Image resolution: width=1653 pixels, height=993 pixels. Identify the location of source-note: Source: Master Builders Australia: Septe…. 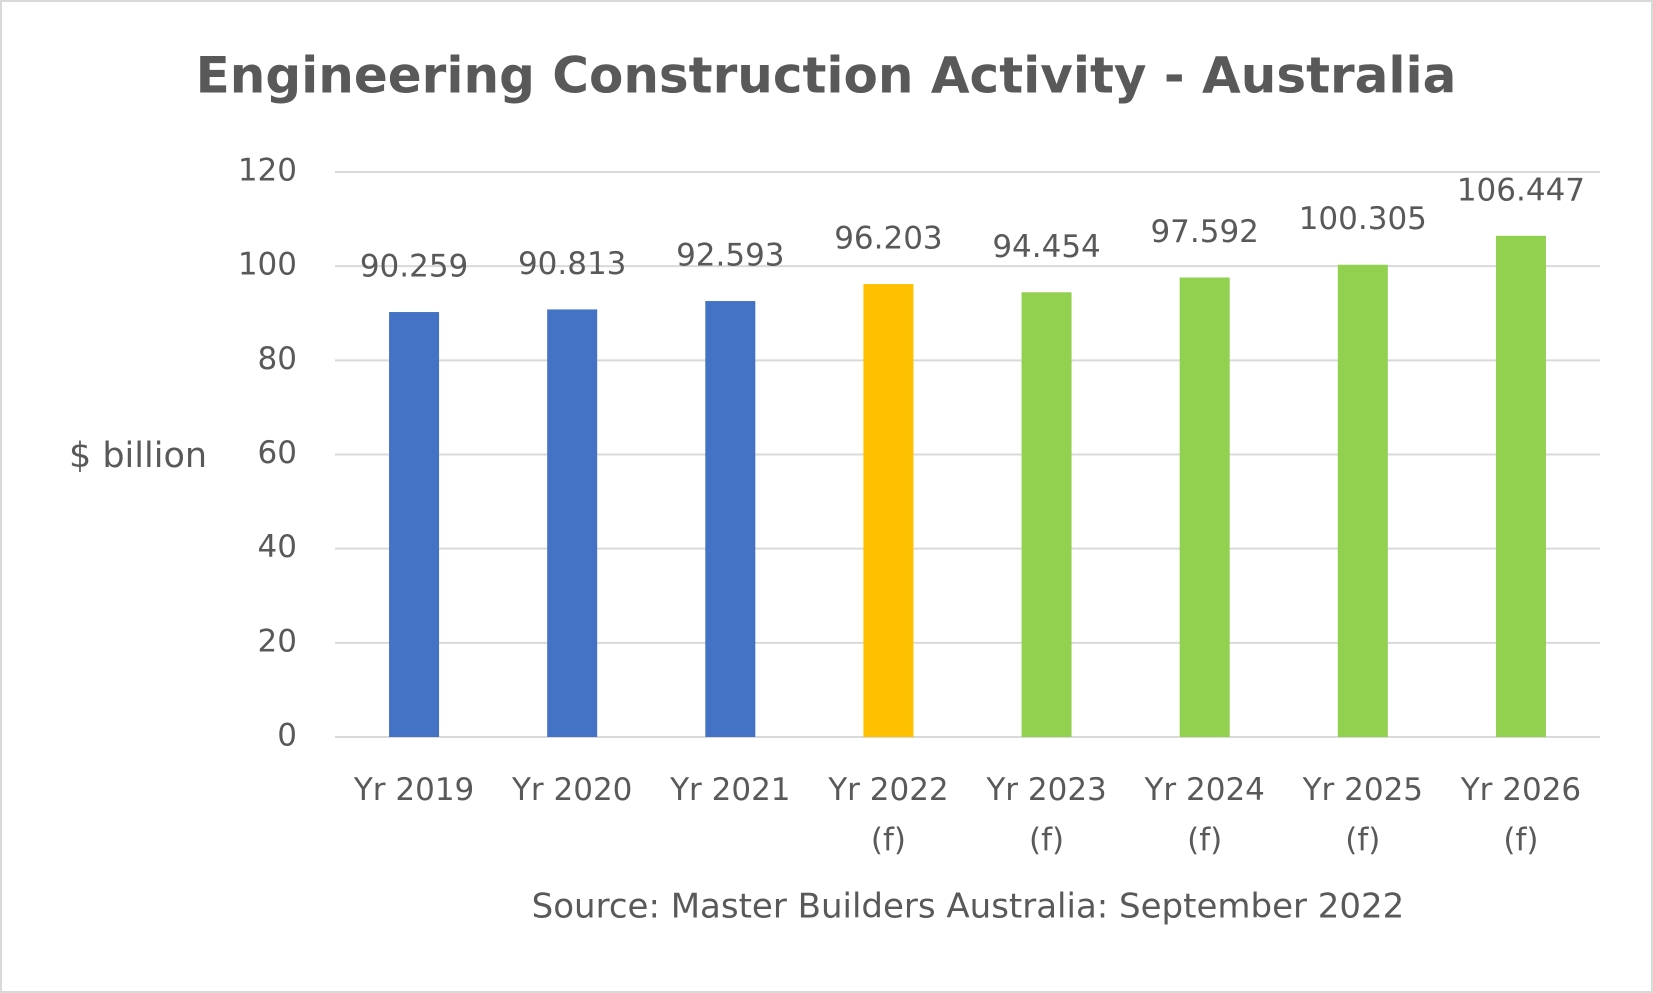
(968, 907).